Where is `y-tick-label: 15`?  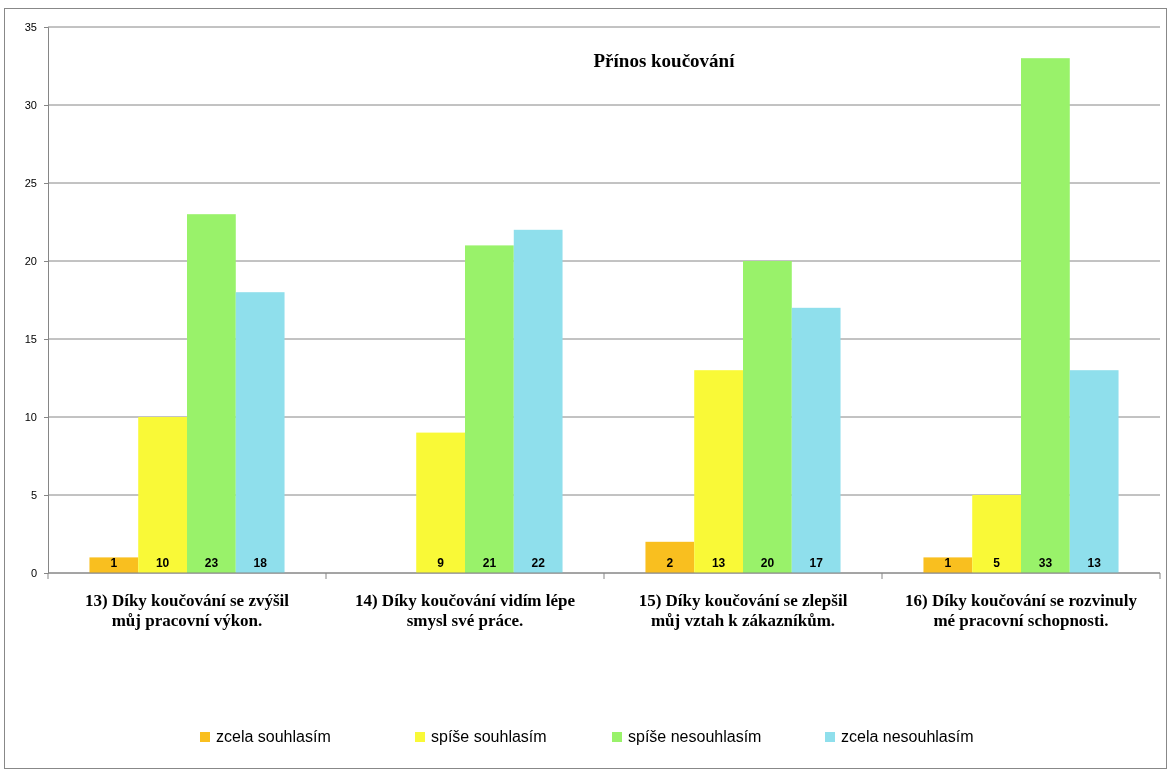
y-tick-label: 15 is located at coordinates (30, 339).